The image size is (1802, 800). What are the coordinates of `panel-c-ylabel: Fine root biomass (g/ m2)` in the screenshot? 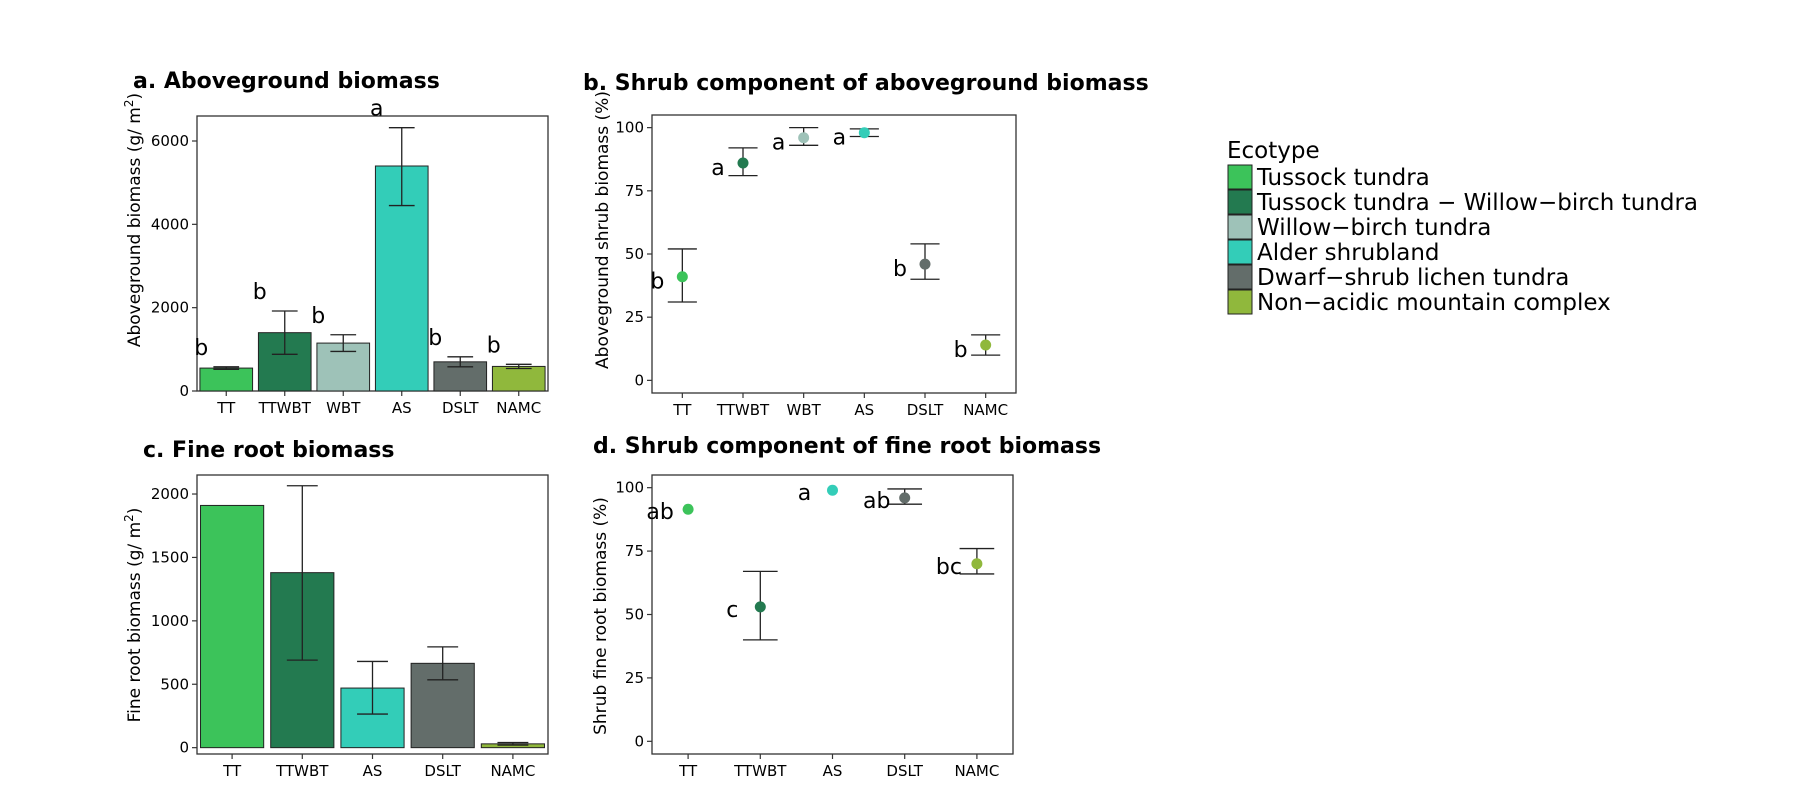 It's located at (133, 615).